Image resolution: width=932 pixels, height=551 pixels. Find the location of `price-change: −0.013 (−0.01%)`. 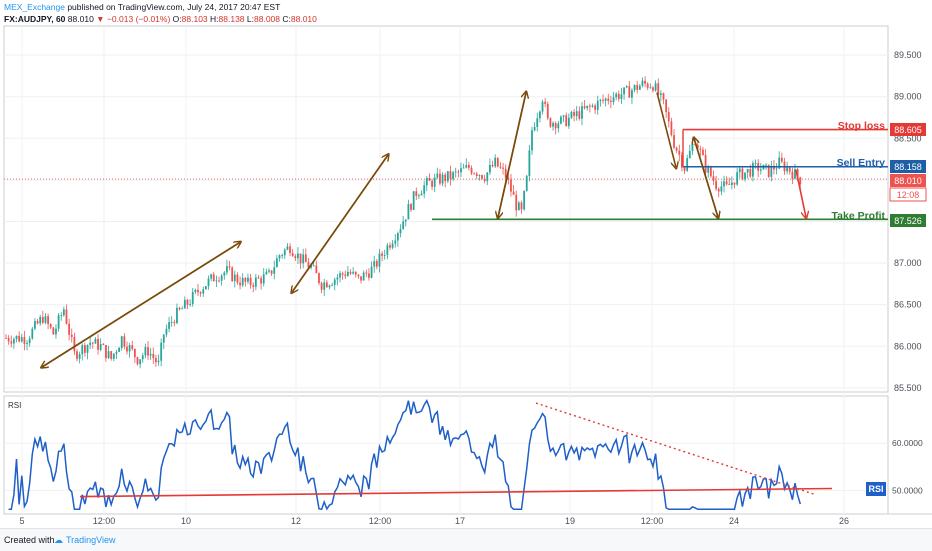

price-change: −0.013 (−0.01%) is located at coordinates (138, 19).